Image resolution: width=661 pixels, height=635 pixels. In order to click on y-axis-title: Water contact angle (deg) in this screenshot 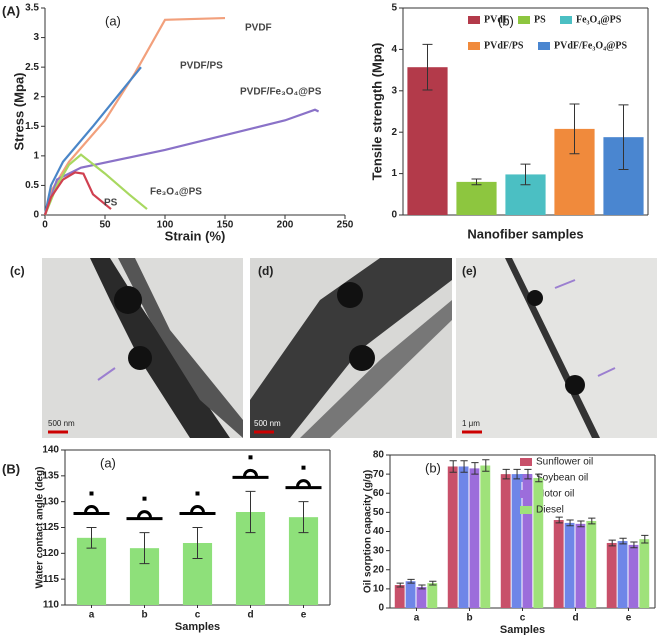, I will do `click(40, 528)`.